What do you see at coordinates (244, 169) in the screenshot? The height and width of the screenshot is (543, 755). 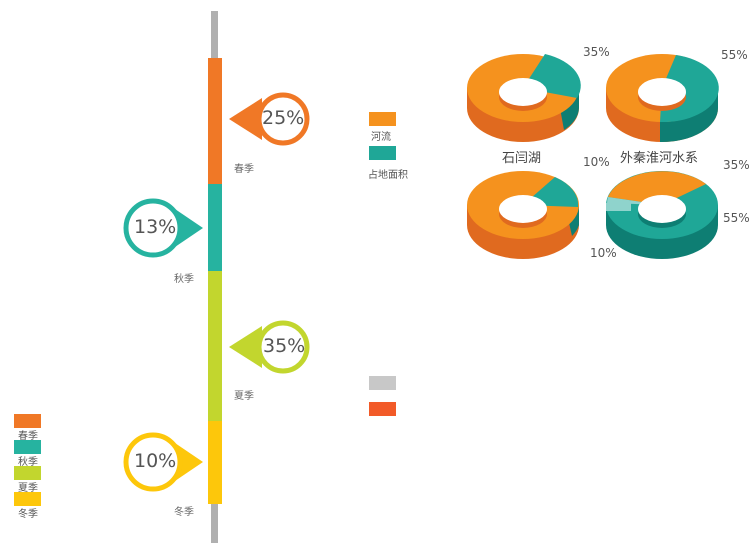 I see `season-label-spring: 春季` at bounding box center [244, 169].